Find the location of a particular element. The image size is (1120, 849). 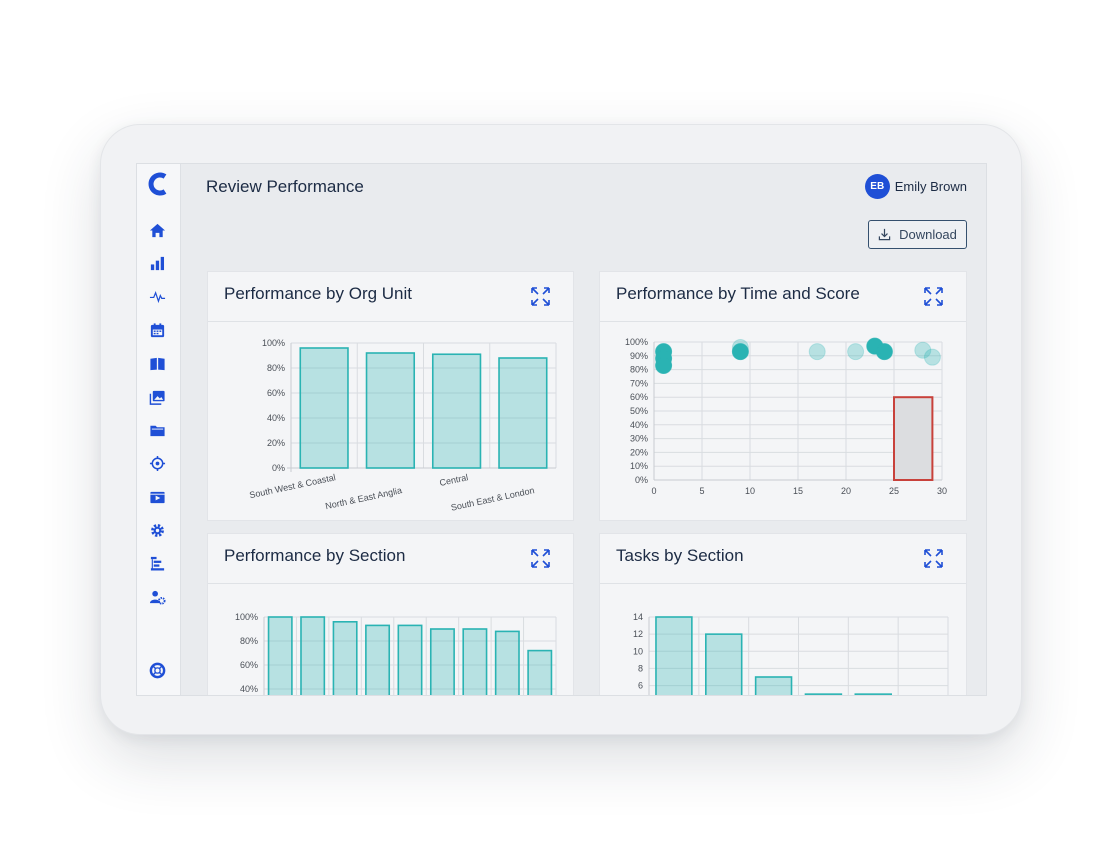

y-tick-label: 10 is located at coordinates (638, 651).